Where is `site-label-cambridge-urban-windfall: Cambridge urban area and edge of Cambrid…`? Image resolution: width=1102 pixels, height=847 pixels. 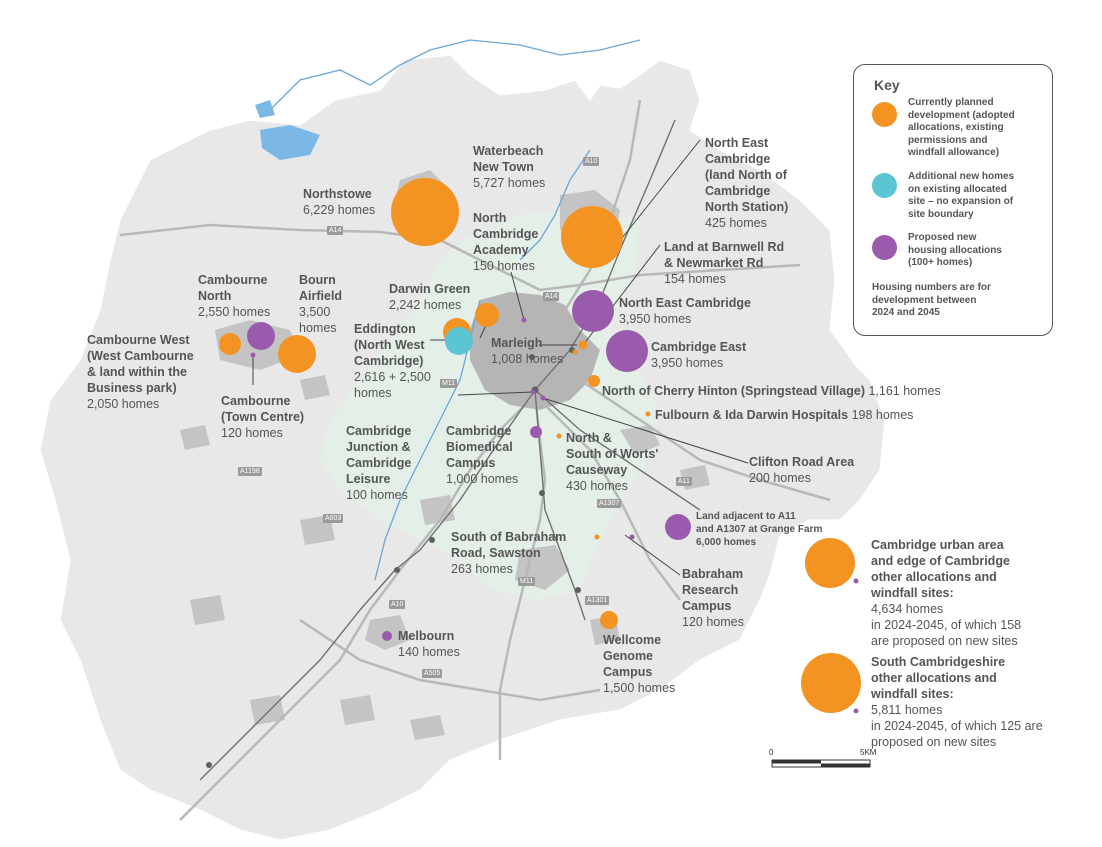 site-label-cambridge-urban-windfall: Cambridge urban area and edge of Cambrid… is located at coordinates (946, 593).